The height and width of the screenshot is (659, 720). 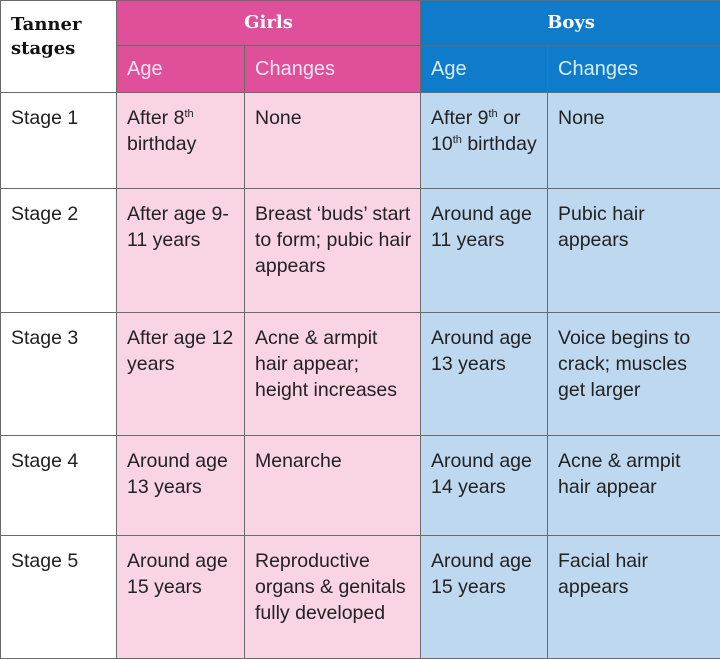 I want to click on stage-label: Stage 4, so click(x=44, y=461).